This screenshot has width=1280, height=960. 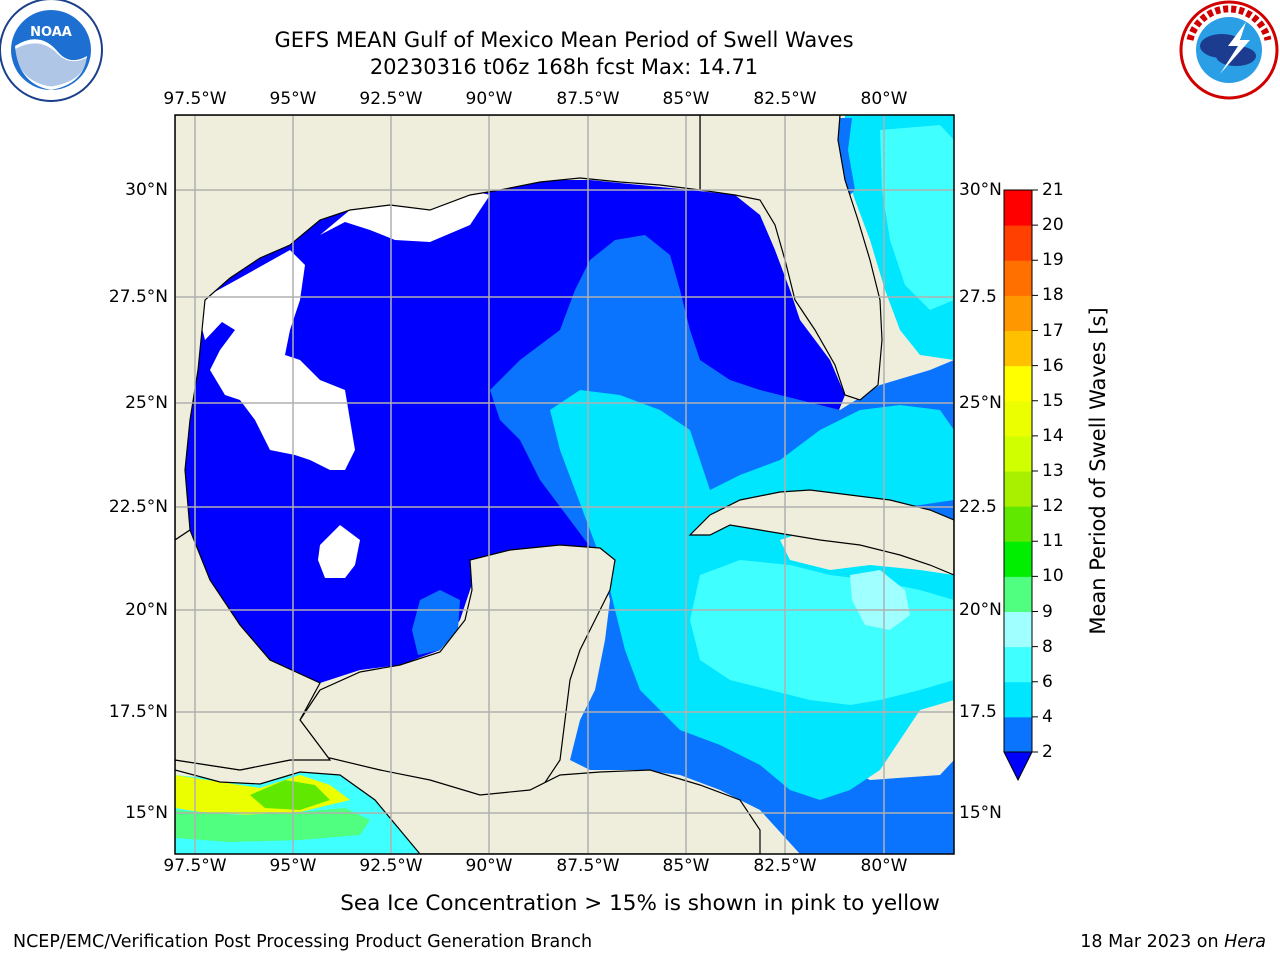 What do you see at coordinates (1053, 260) in the screenshot?
I see `colorbar-tick-label: 19` at bounding box center [1053, 260].